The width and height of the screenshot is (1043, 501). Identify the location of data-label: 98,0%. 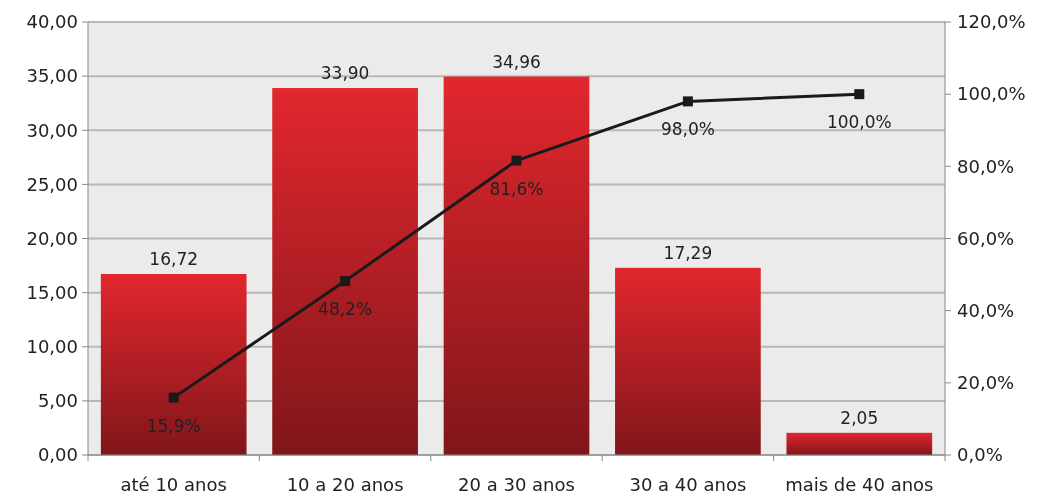
(687, 129).